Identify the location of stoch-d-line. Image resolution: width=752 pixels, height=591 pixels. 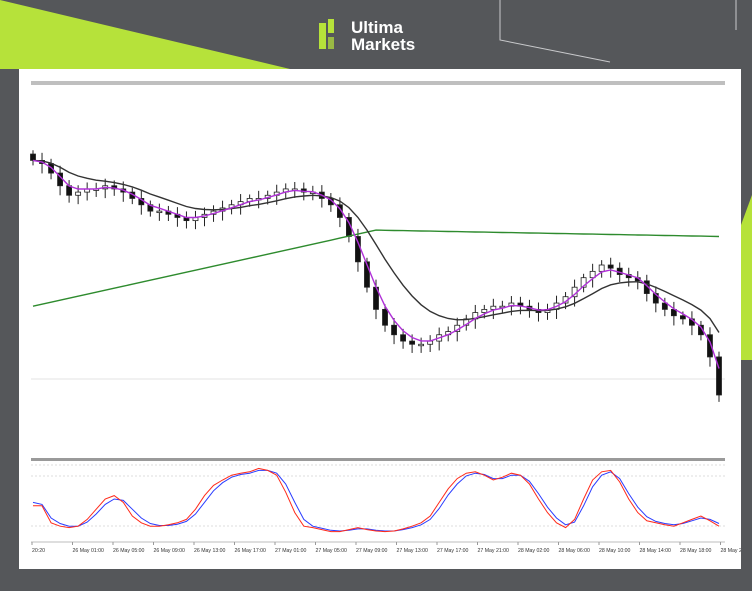
(376, 500).